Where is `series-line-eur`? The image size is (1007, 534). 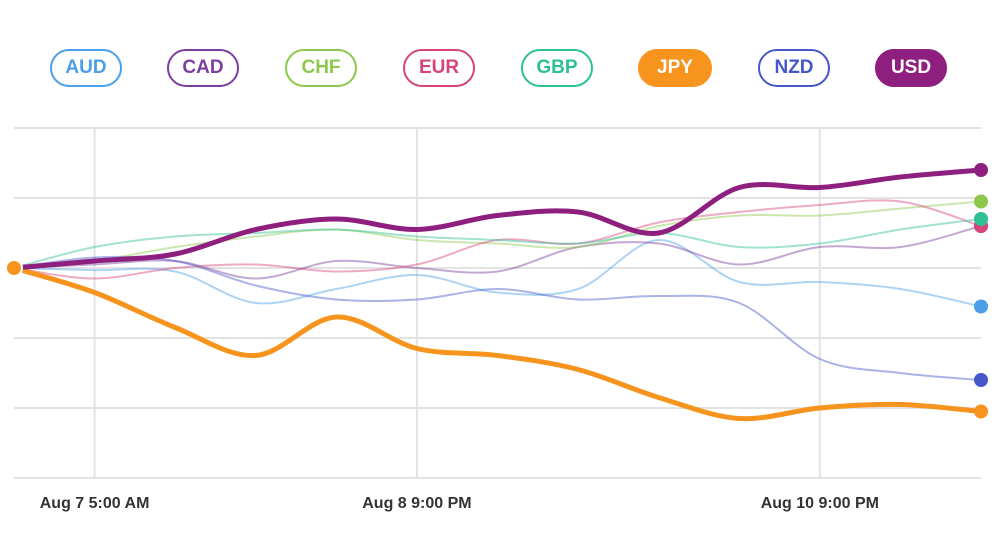
series-line-eur is located at coordinates (497, 239).